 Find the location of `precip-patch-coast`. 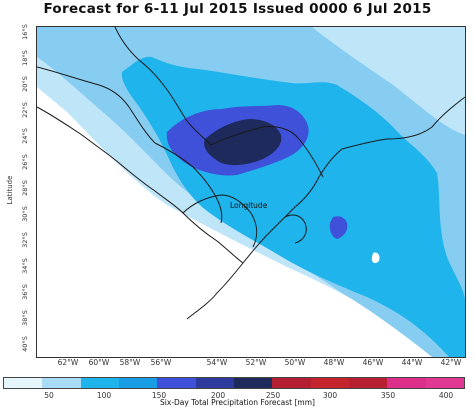

precip-patch-coast is located at coordinates (338, 227).